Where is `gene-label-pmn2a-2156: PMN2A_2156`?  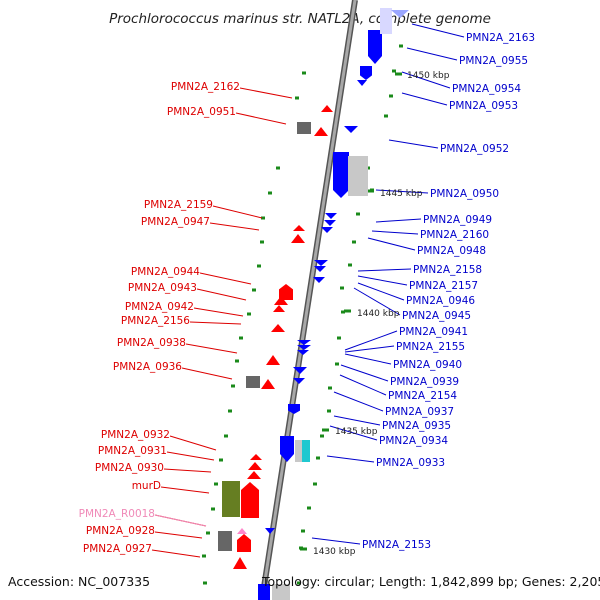
gene-label-pmn2a-2156: PMN2A_2156 is located at coordinates (155, 321).